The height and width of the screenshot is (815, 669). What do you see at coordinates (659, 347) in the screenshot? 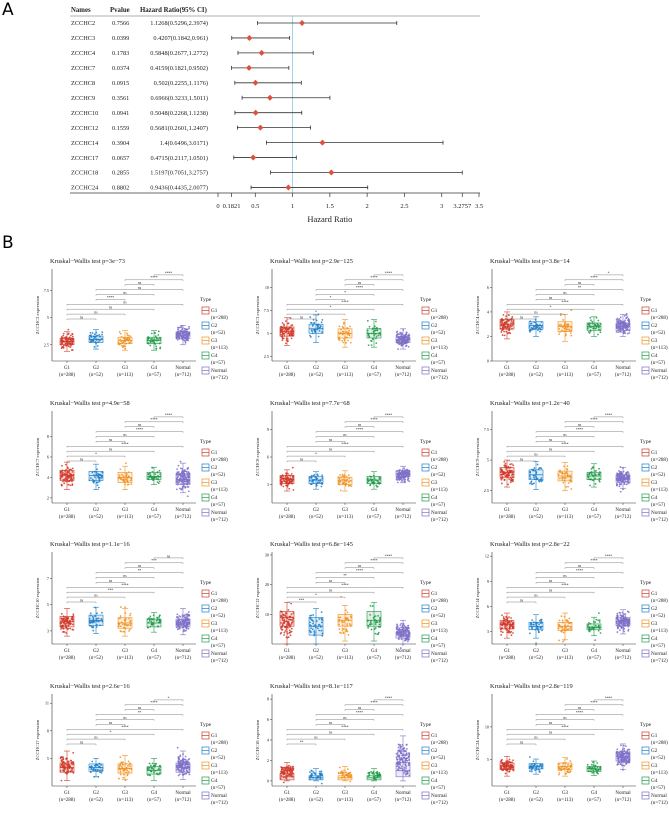
I see `legend-count: (n=113)` at bounding box center [659, 347].